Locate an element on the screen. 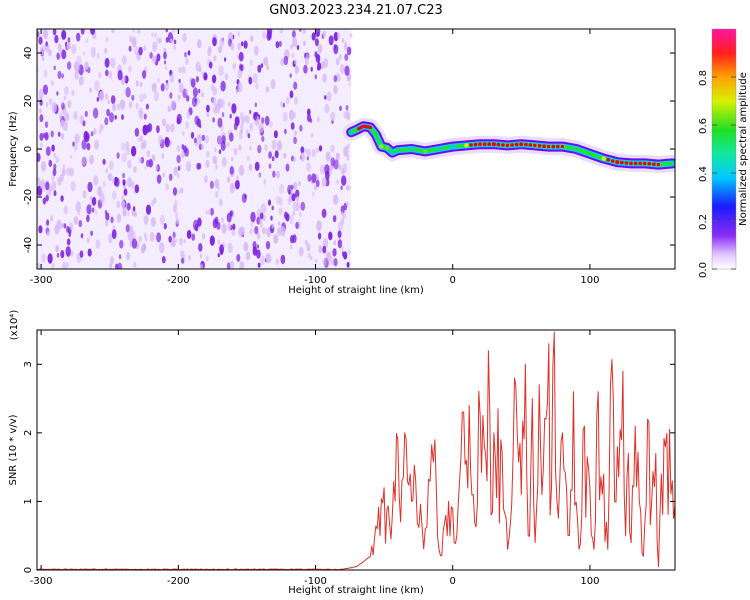  spectrogram-x-tick-label: -300 is located at coordinates (41, 280).